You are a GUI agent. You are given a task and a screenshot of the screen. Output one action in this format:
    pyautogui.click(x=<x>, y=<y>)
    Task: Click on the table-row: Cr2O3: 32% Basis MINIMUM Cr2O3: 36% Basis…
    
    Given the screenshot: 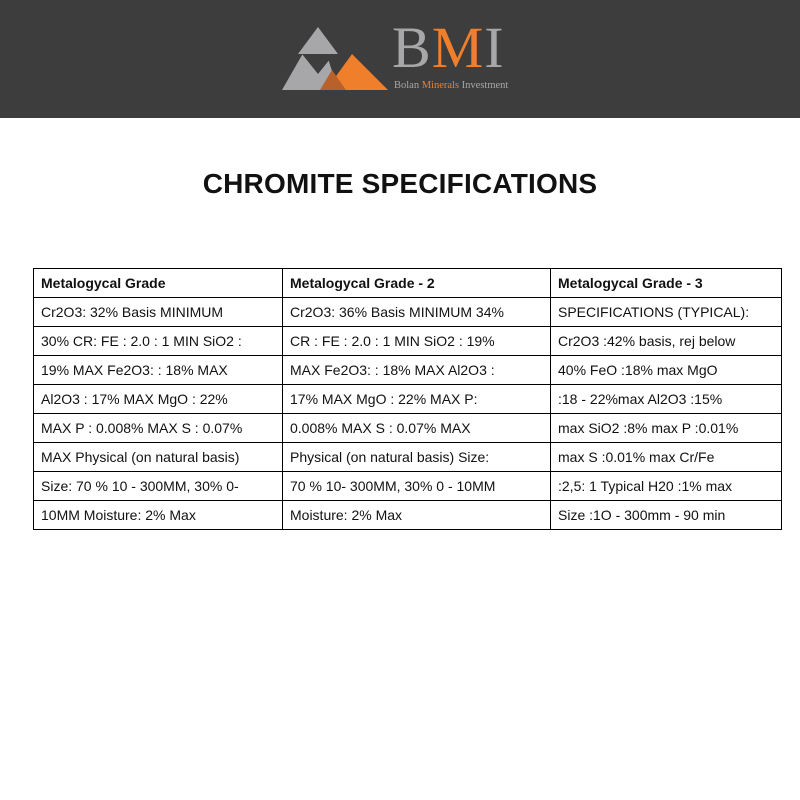 What is the action you would take?
    pyautogui.click(x=407, y=312)
    